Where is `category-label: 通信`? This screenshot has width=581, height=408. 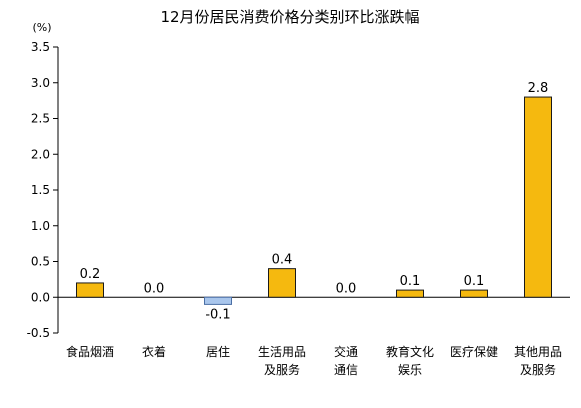 category-label: 通信 is located at coordinates (346, 370).